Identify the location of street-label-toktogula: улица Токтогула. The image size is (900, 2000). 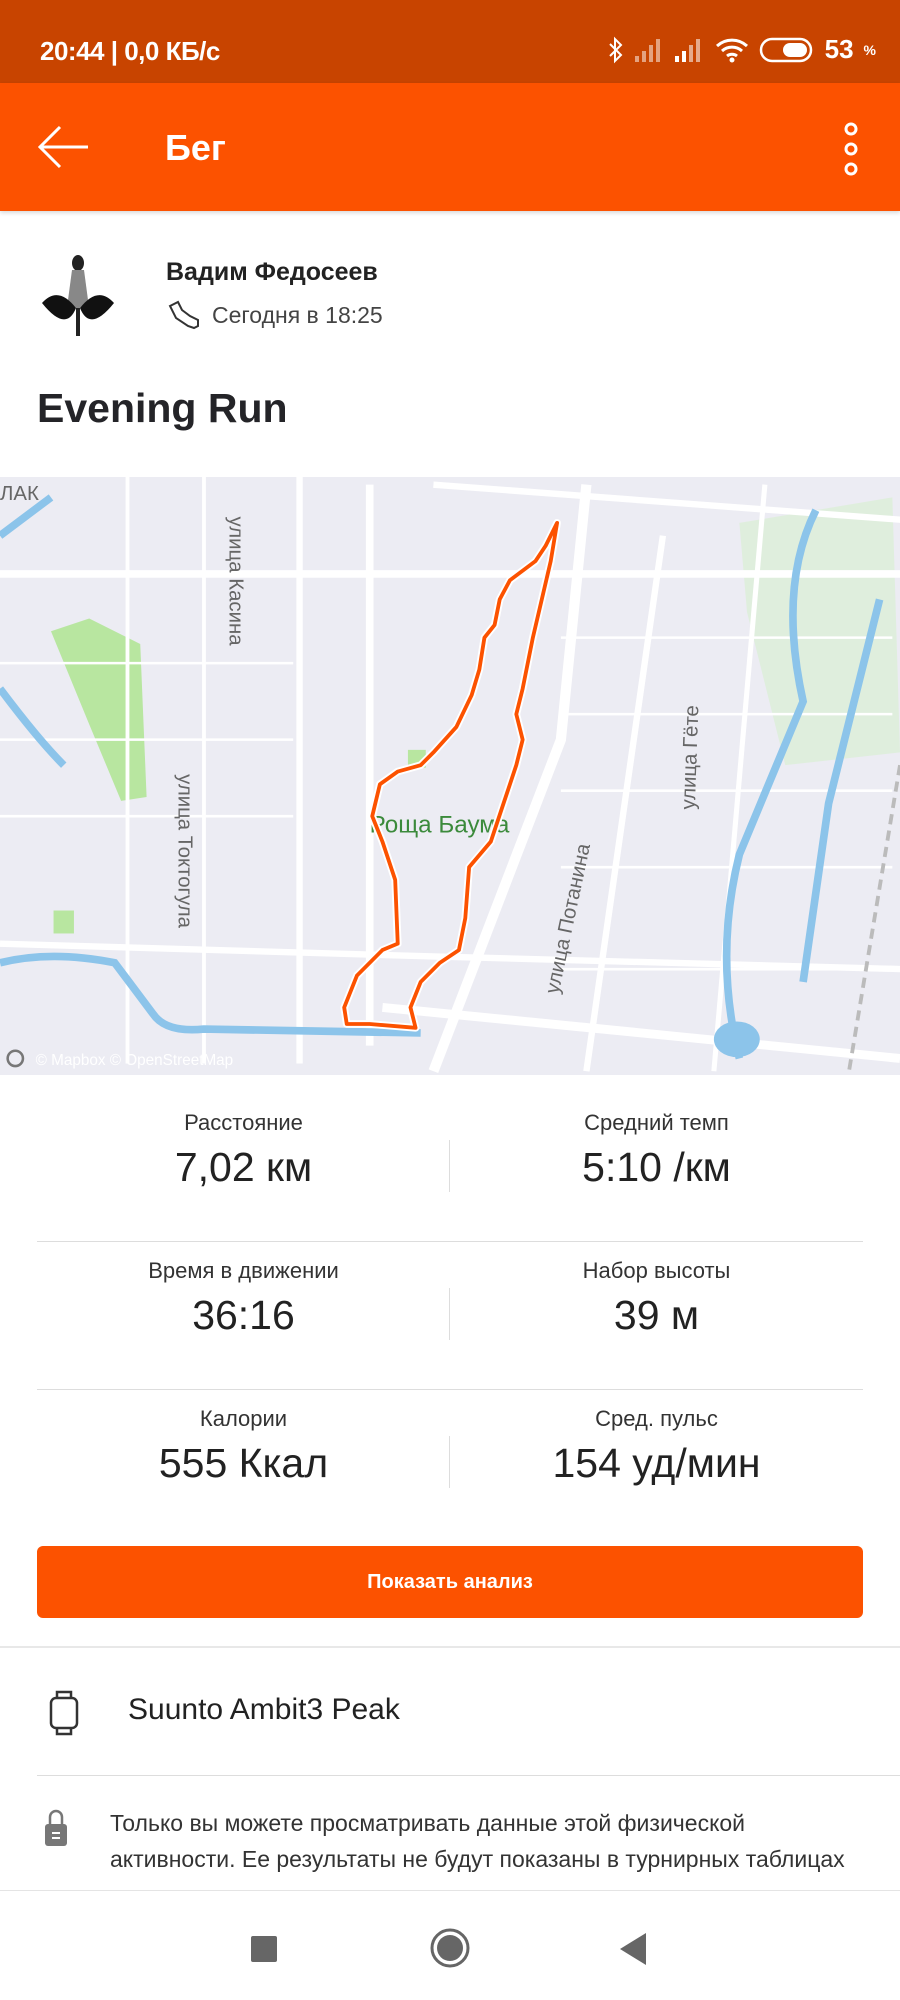
(184, 851).